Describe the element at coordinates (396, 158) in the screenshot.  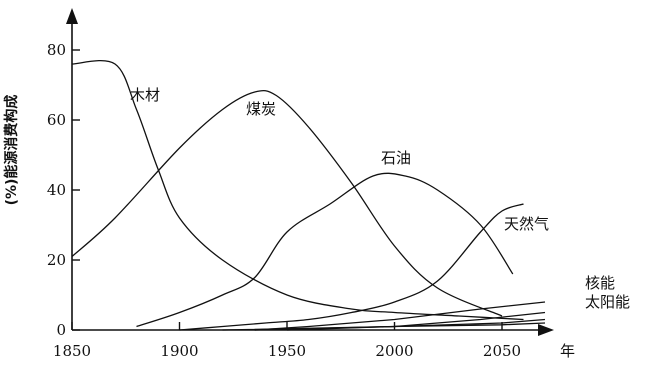
I see `series-label-oil: 石油` at that location.